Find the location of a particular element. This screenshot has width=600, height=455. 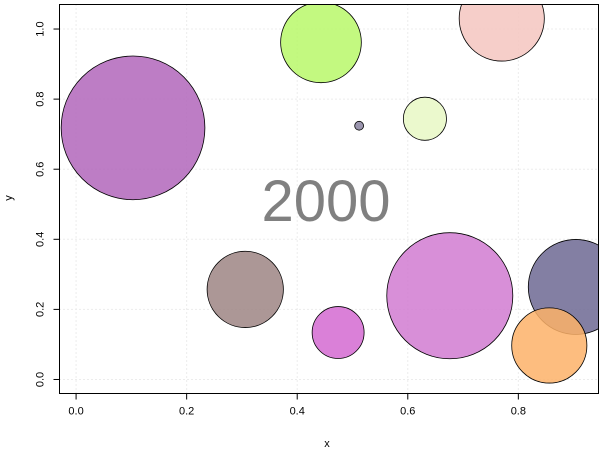

year-annotation: 2000 is located at coordinates (325, 201).